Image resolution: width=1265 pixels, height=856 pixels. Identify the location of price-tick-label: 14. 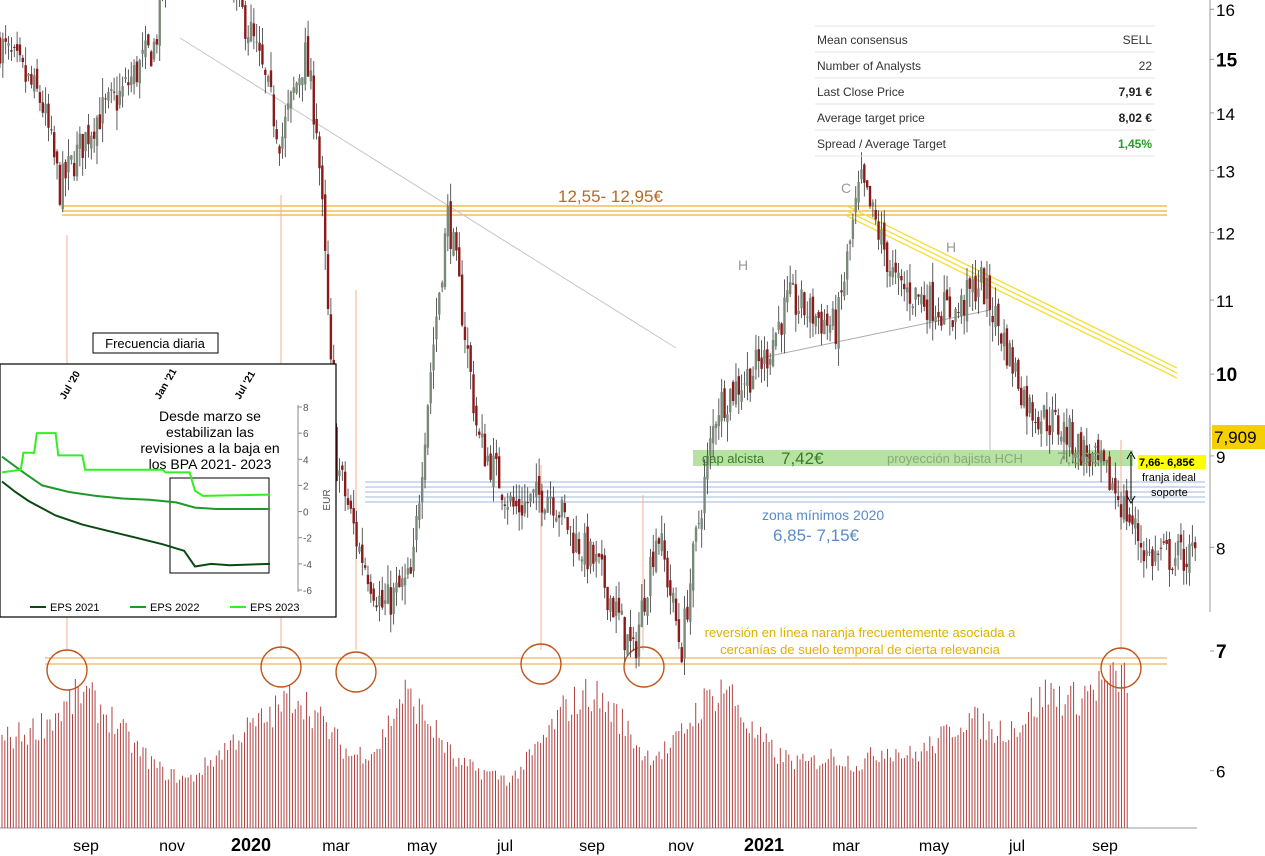
(1225, 114).